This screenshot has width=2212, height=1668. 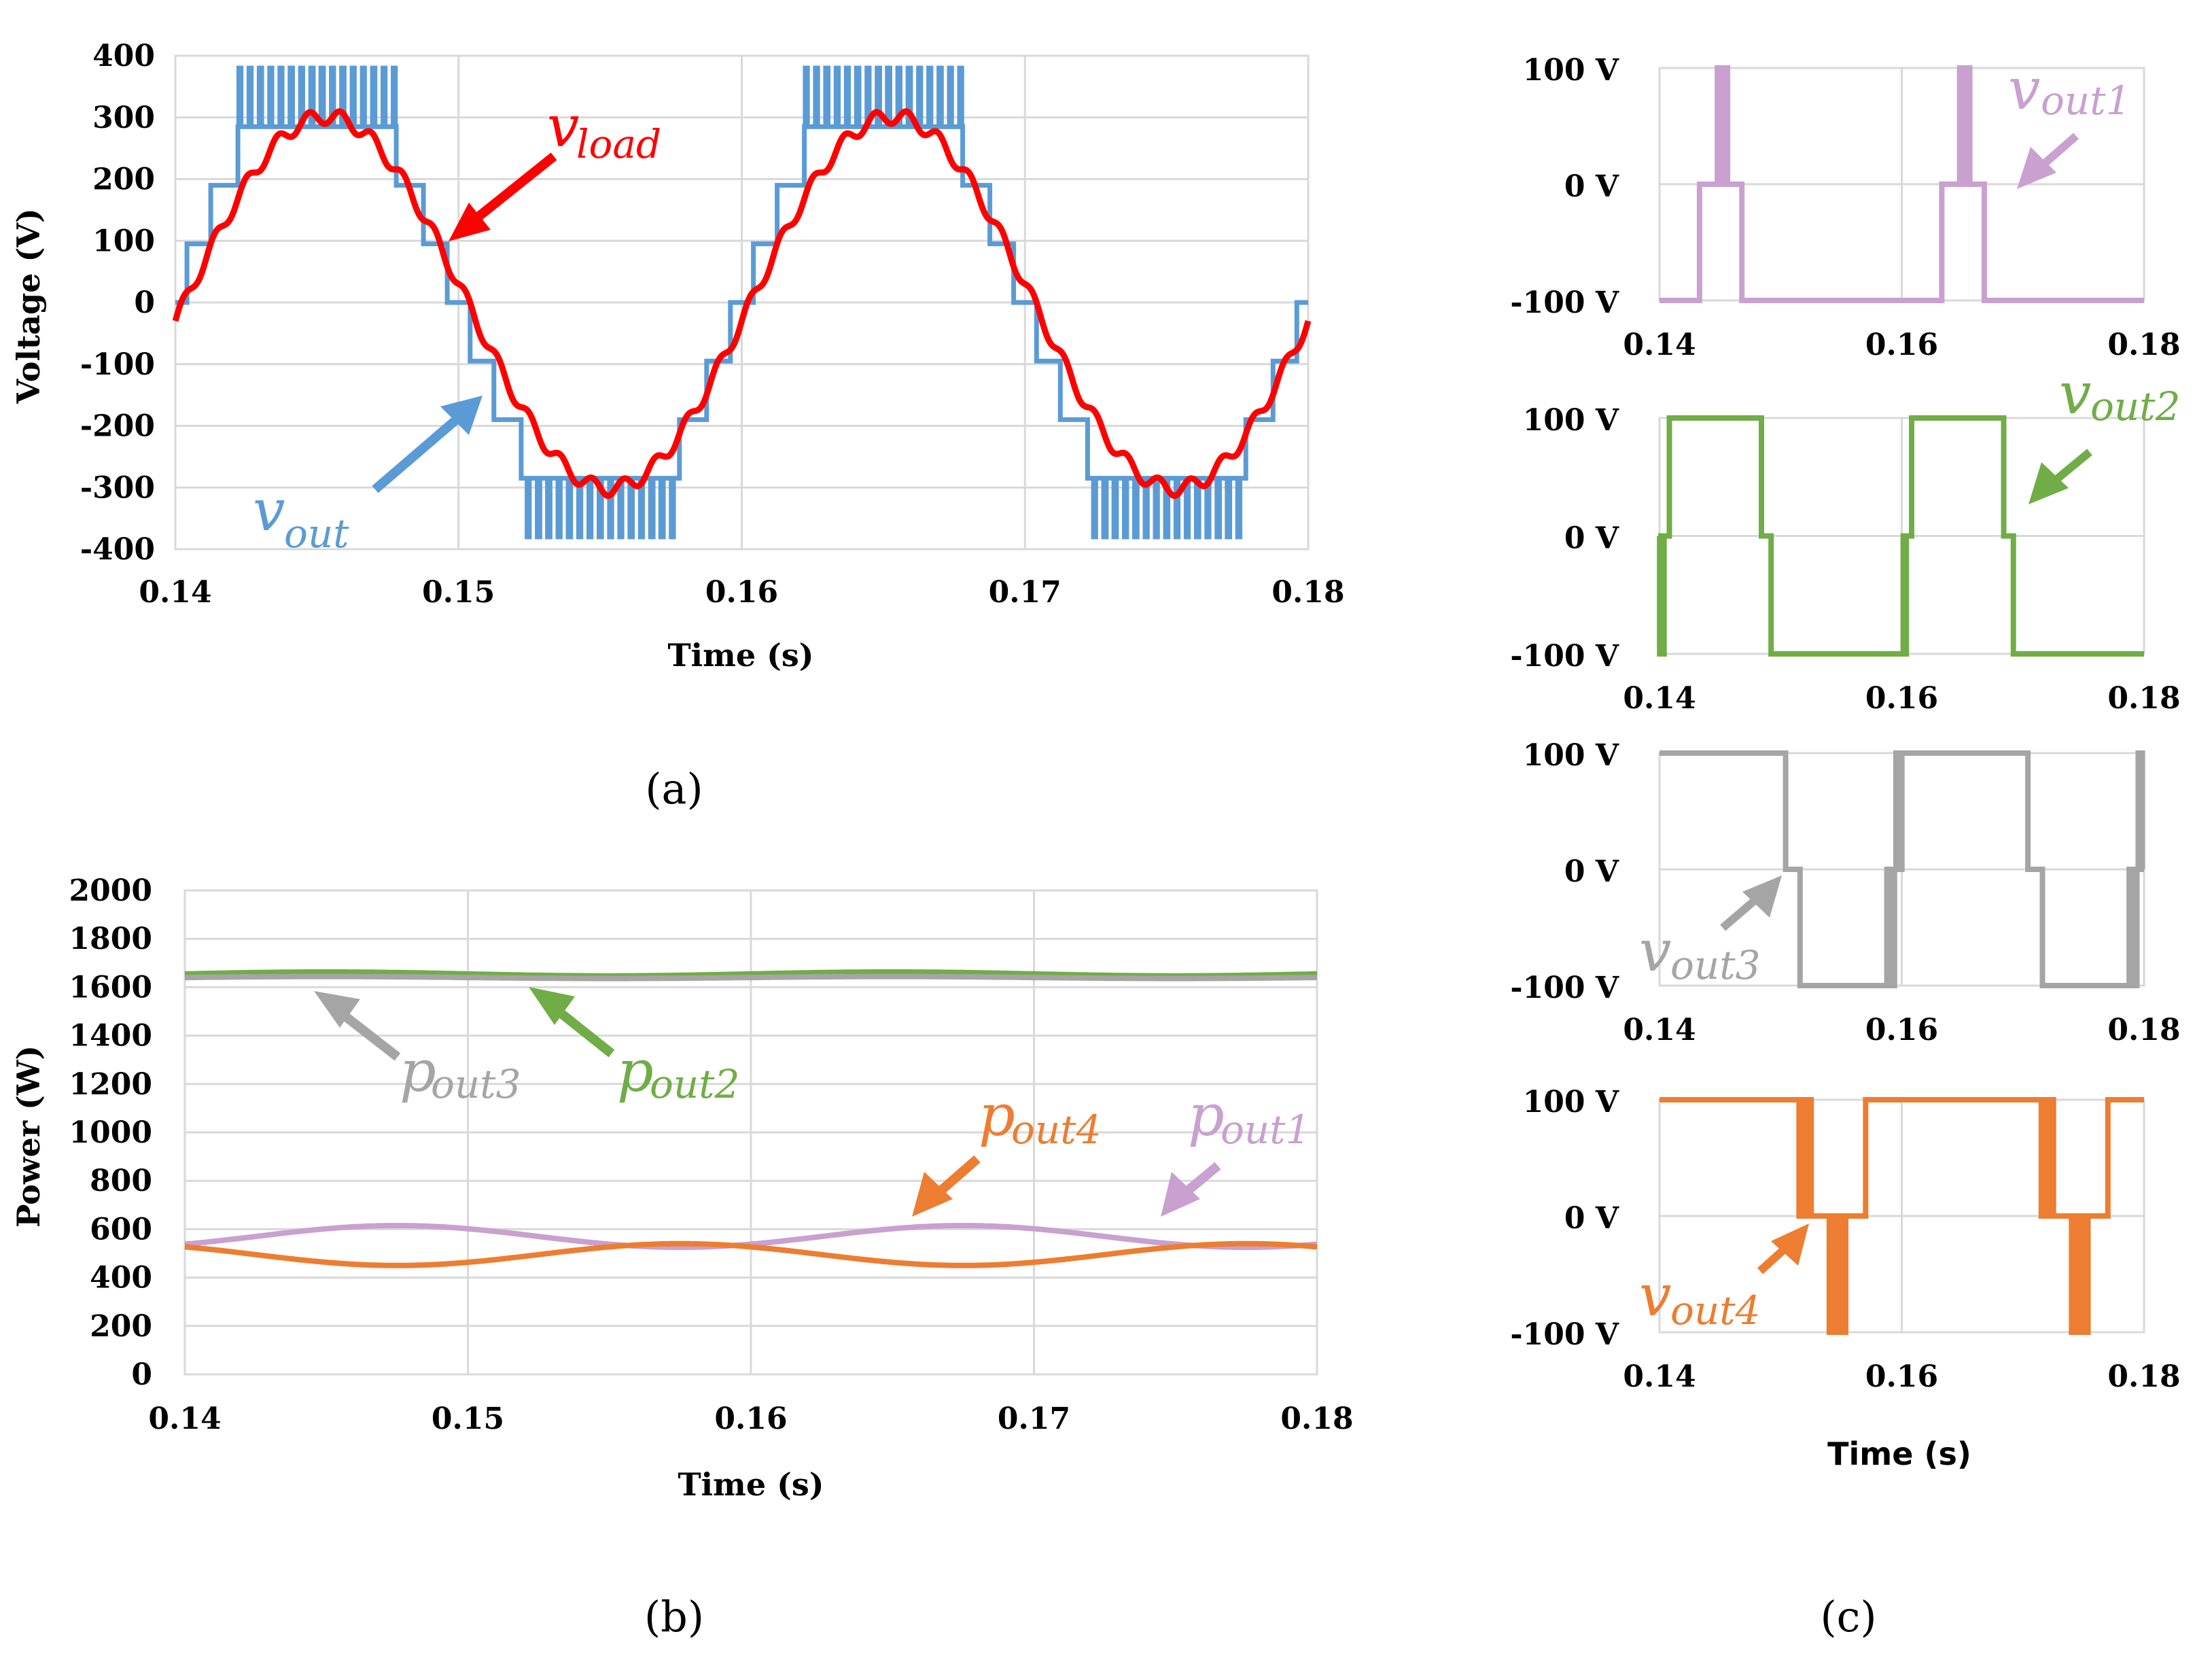 What do you see at coordinates (111, 1084) in the screenshot?
I see `panel-b-y-tick: 1200` at bounding box center [111, 1084].